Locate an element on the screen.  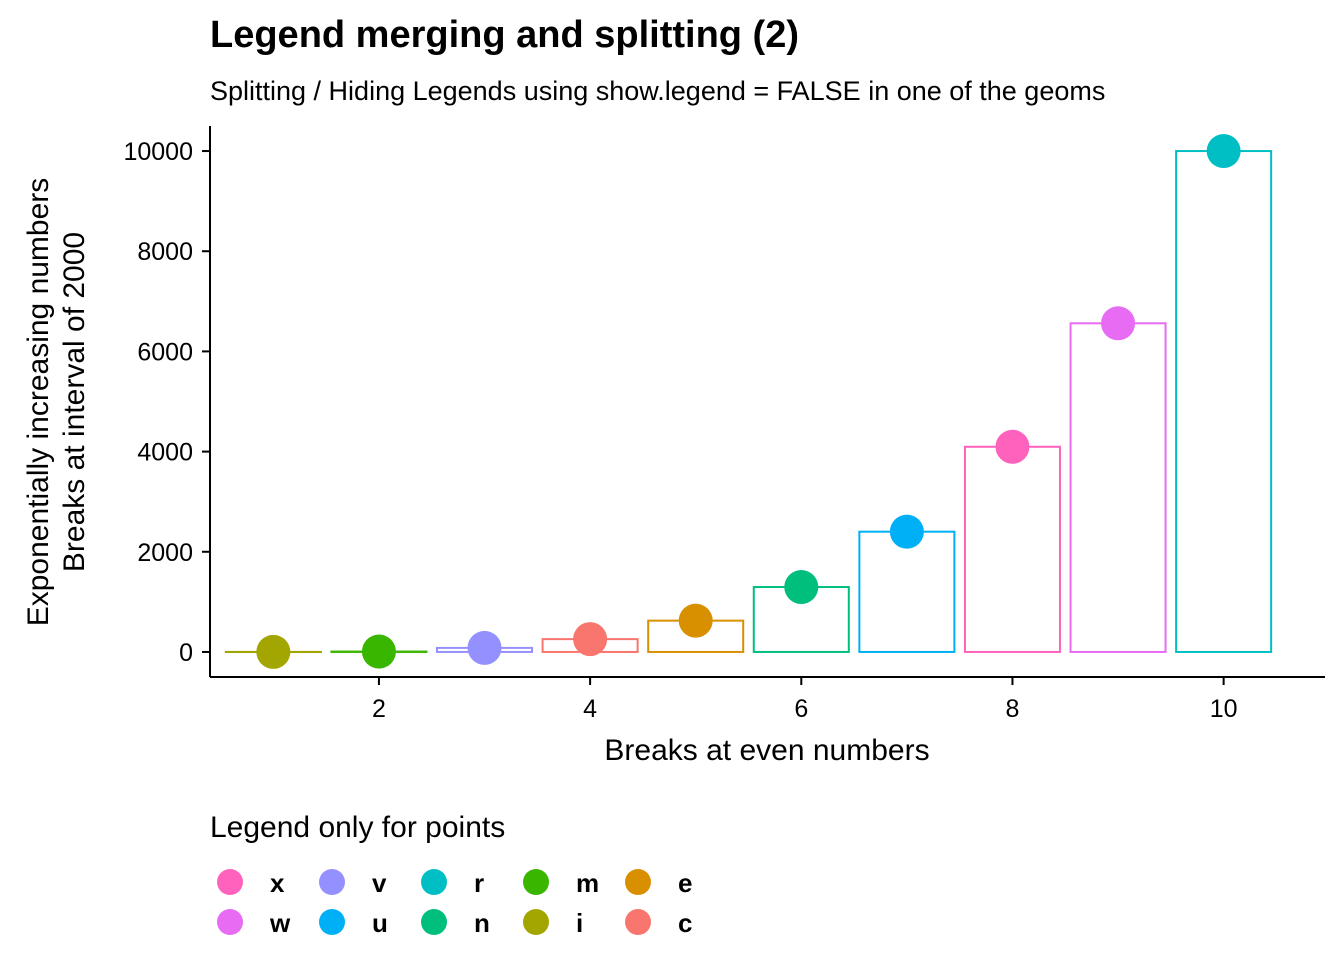
point-w is located at coordinates (1118, 323).